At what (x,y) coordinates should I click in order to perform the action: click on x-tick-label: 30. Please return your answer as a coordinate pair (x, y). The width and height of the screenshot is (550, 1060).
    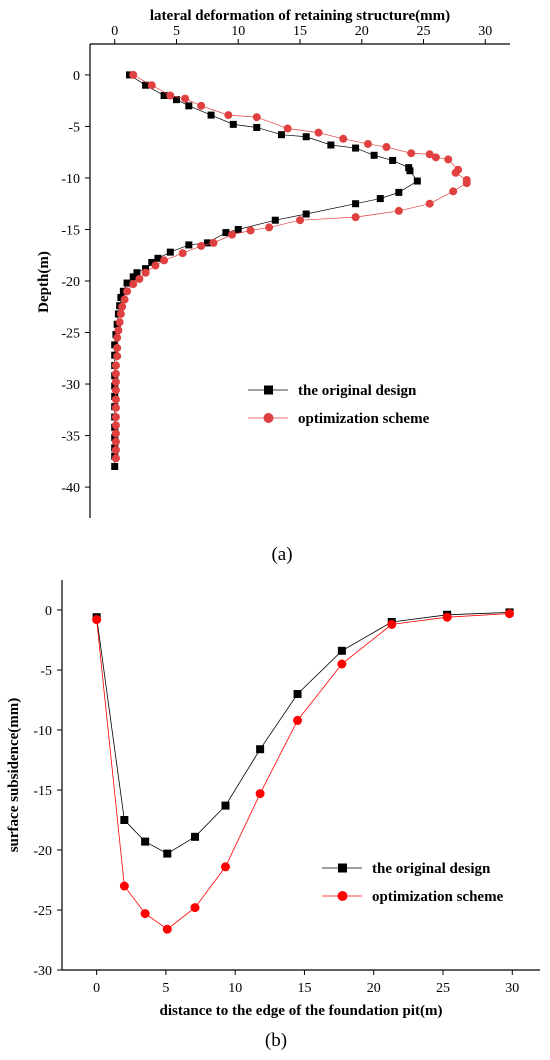
    Looking at the image, I should click on (485, 31).